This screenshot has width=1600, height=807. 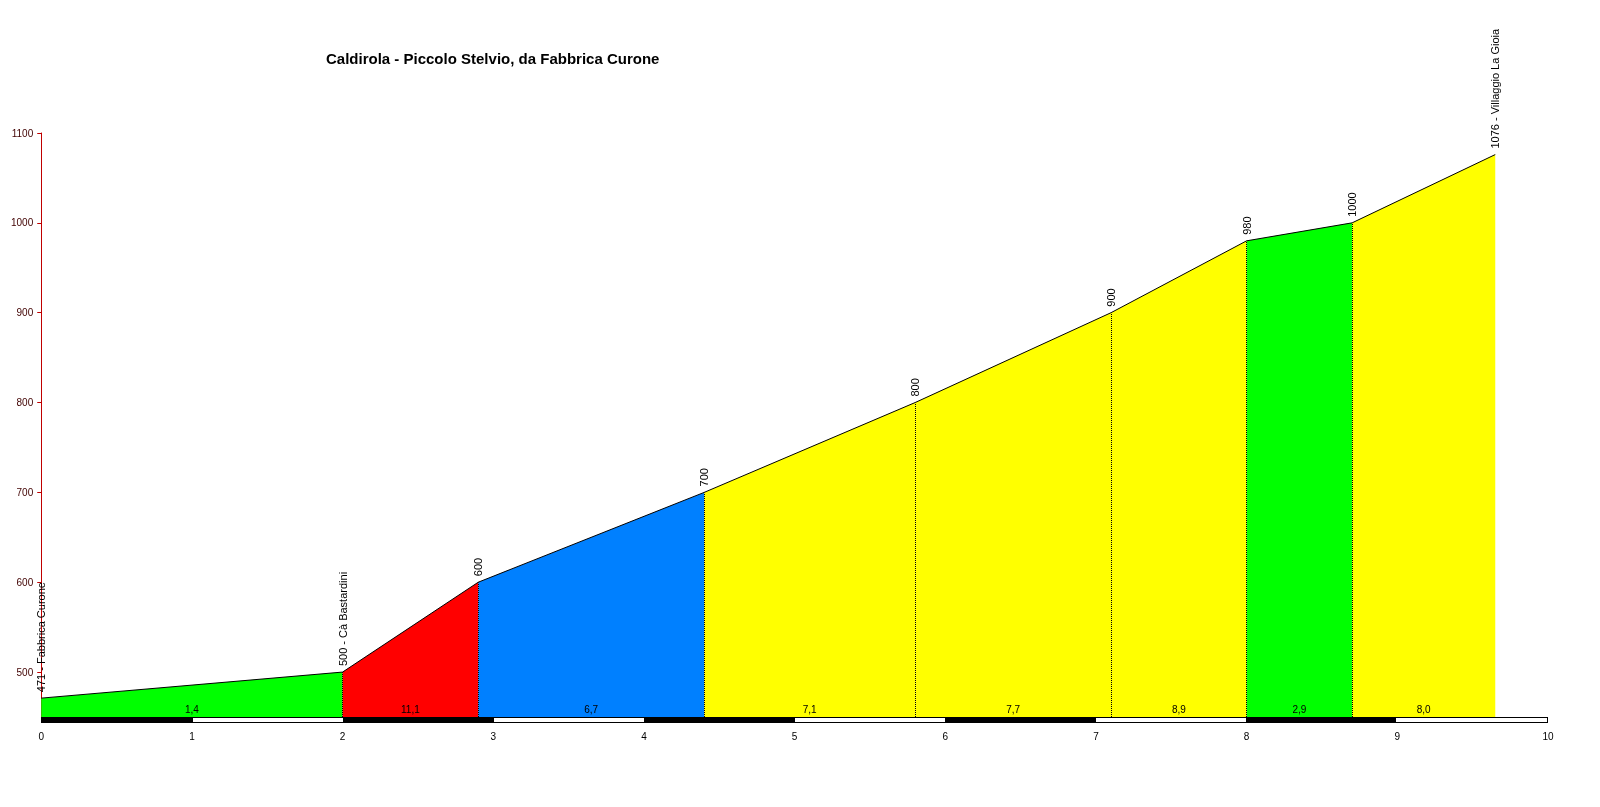 What do you see at coordinates (1246, 225) in the screenshot?
I see `data-label: 980` at bounding box center [1246, 225].